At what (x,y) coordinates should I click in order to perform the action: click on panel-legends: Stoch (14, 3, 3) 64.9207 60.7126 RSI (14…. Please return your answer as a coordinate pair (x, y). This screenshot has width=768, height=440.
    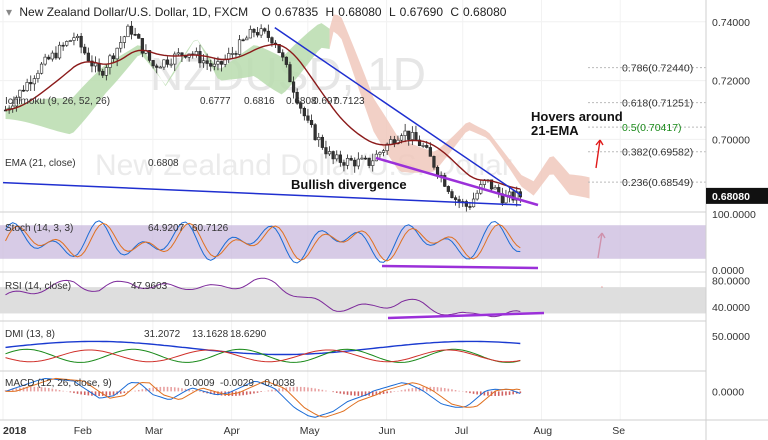
    Looking at the image, I should click on (150, 306).